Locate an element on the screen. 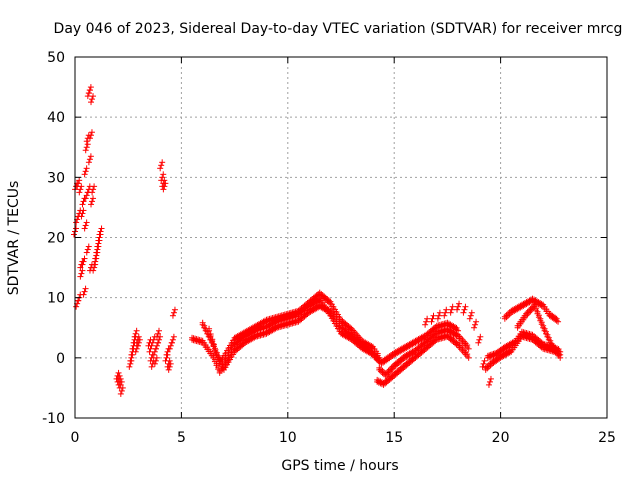  x-tick-label: 15 is located at coordinates (394, 438).